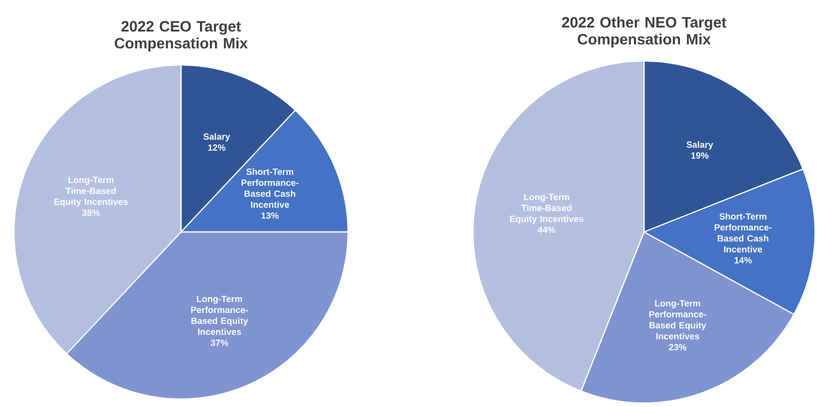  I want to click on data-label: 13%, so click(270, 215).